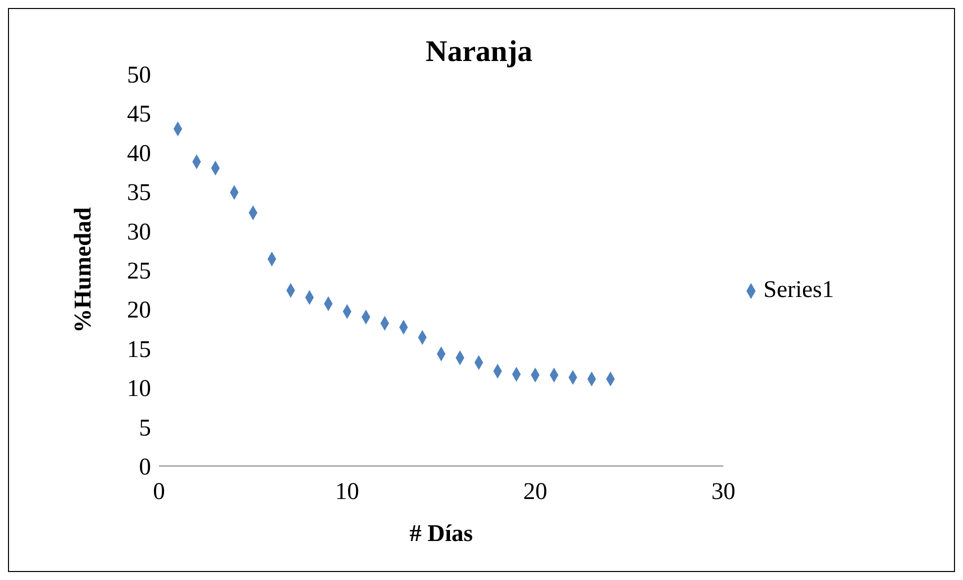 The image size is (963, 580). I want to click on y-tick-label: 10, so click(139, 389).